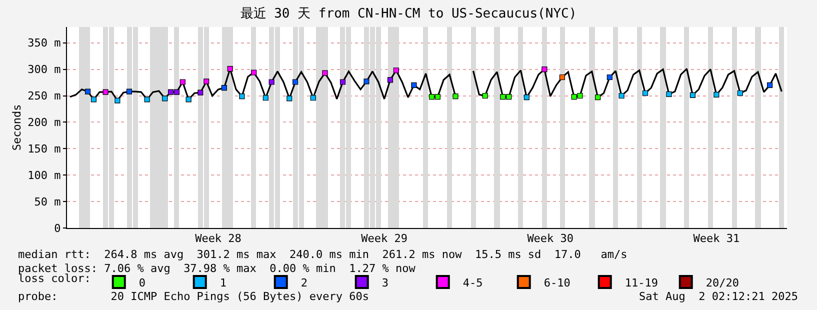 This screenshot has height=310, width=817. What do you see at coordinates (45, 175) in the screenshot?
I see `y-tick-label: 100 m` at bounding box center [45, 175].